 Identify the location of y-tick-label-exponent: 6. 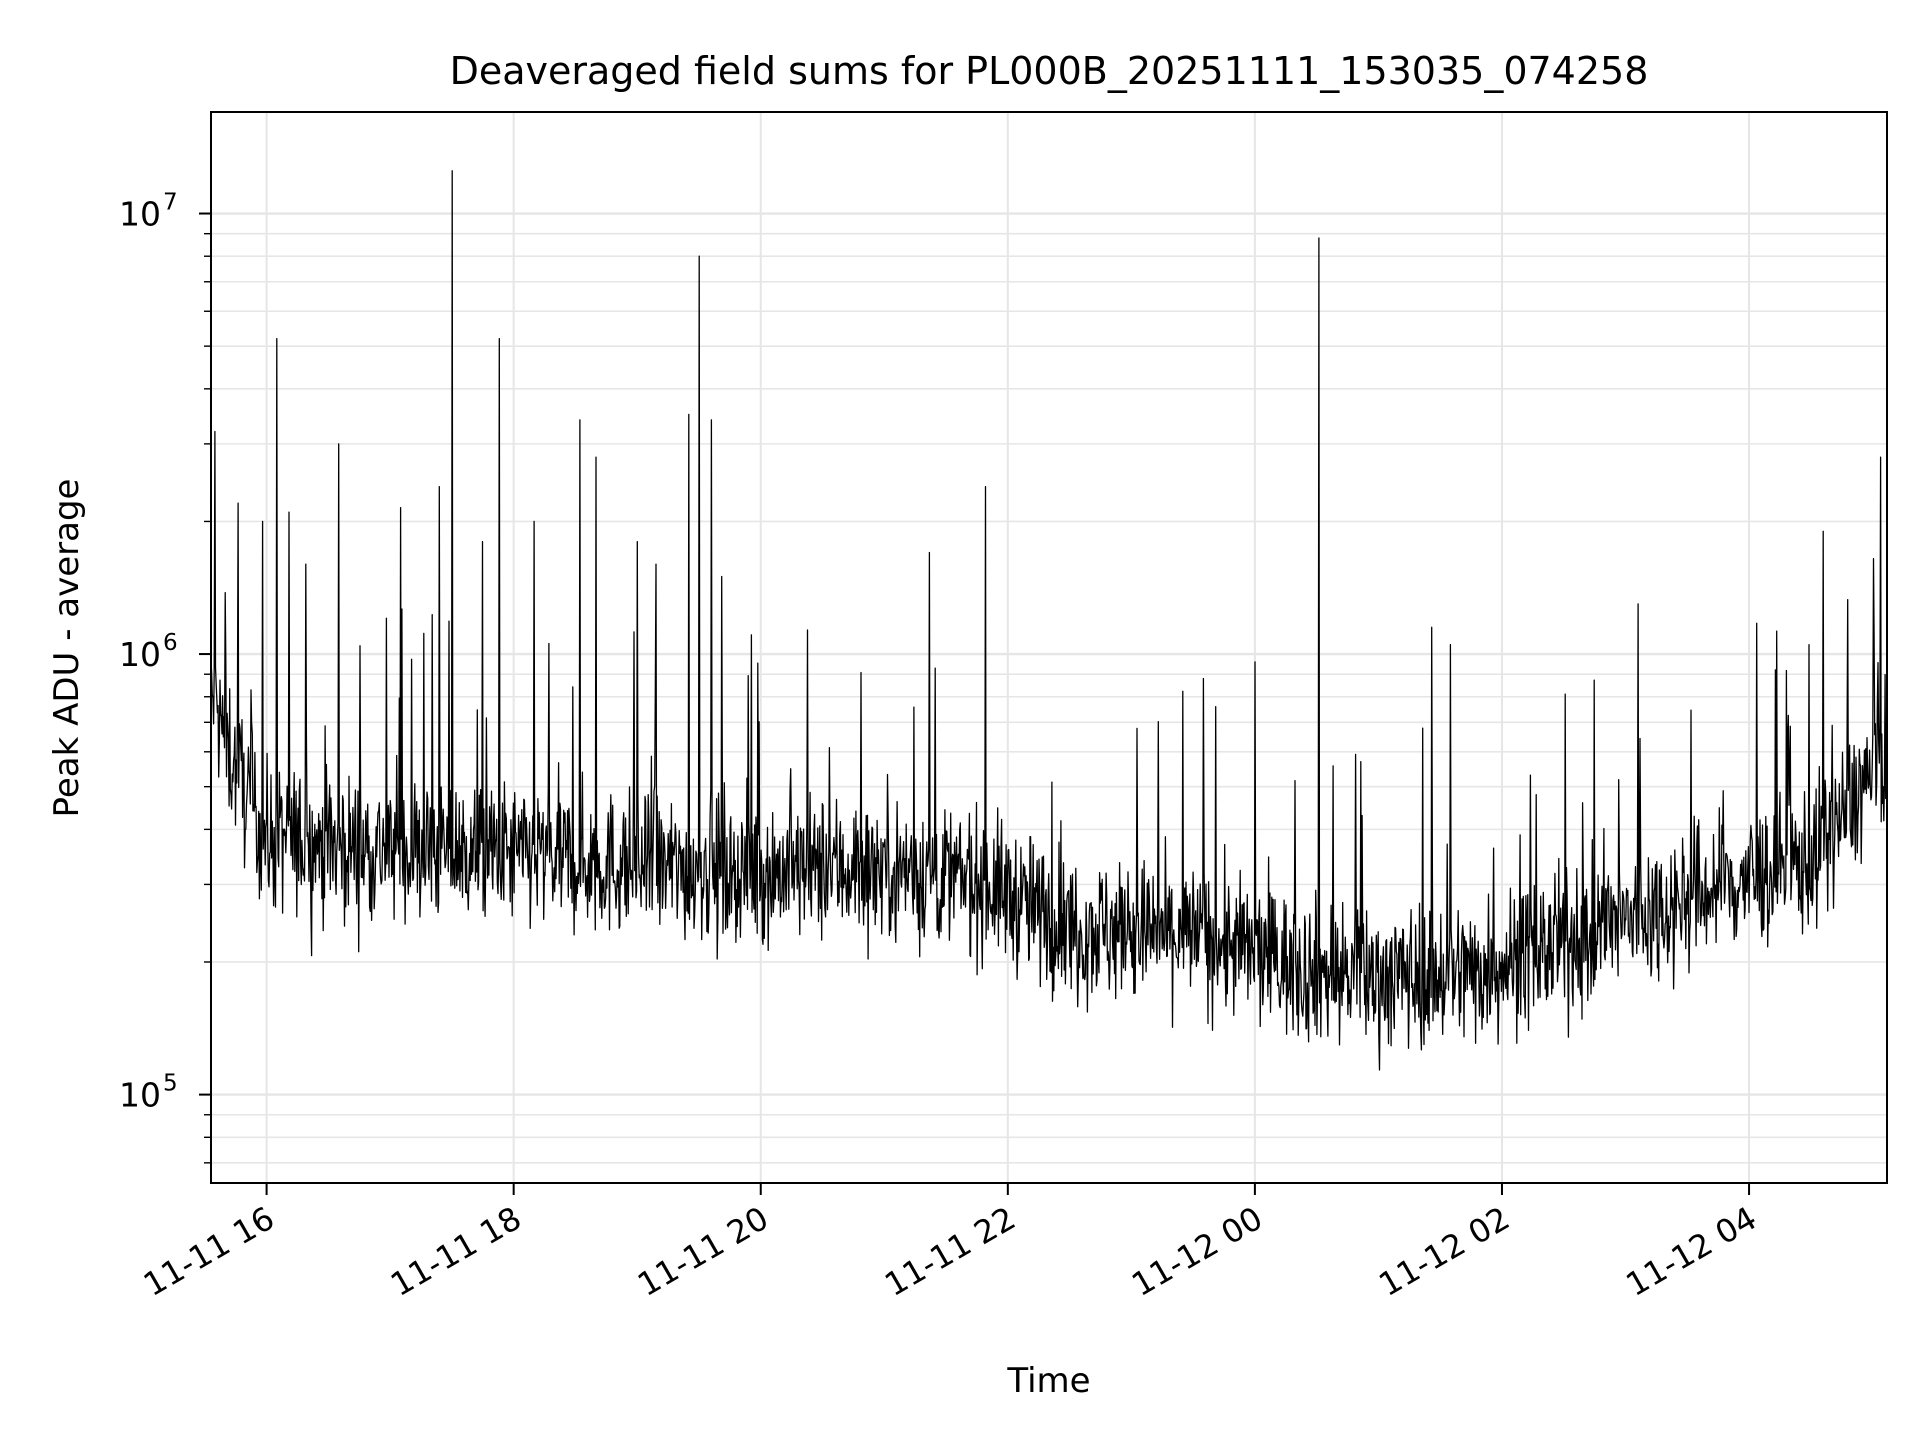
(170, 643).